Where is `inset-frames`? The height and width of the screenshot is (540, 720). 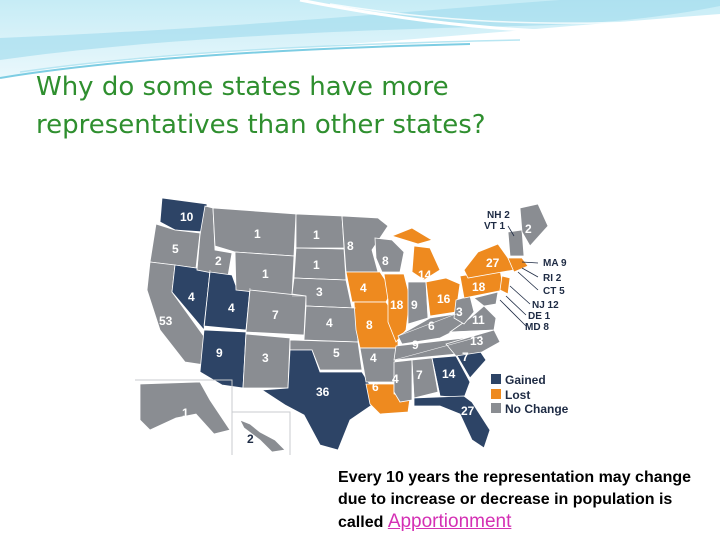
inset-frames is located at coordinates (213, 417).